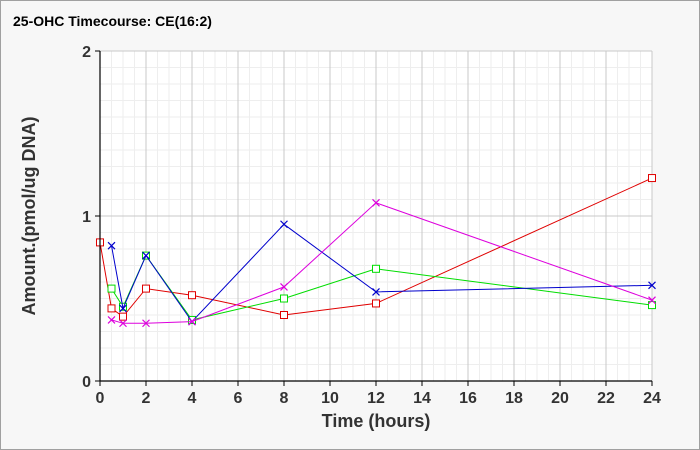 Image resolution: width=700 pixels, height=450 pixels. What do you see at coordinates (330, 398) in the screenshot?
I see `x-tick-label: 10` at bounding box center [330, 398].